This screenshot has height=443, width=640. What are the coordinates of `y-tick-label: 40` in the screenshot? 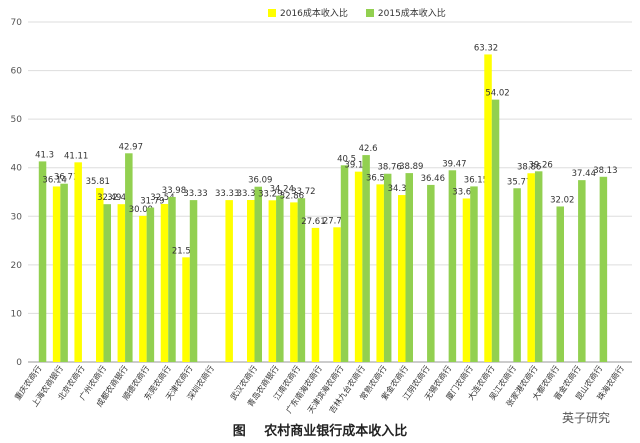 It's located at (17, 169).